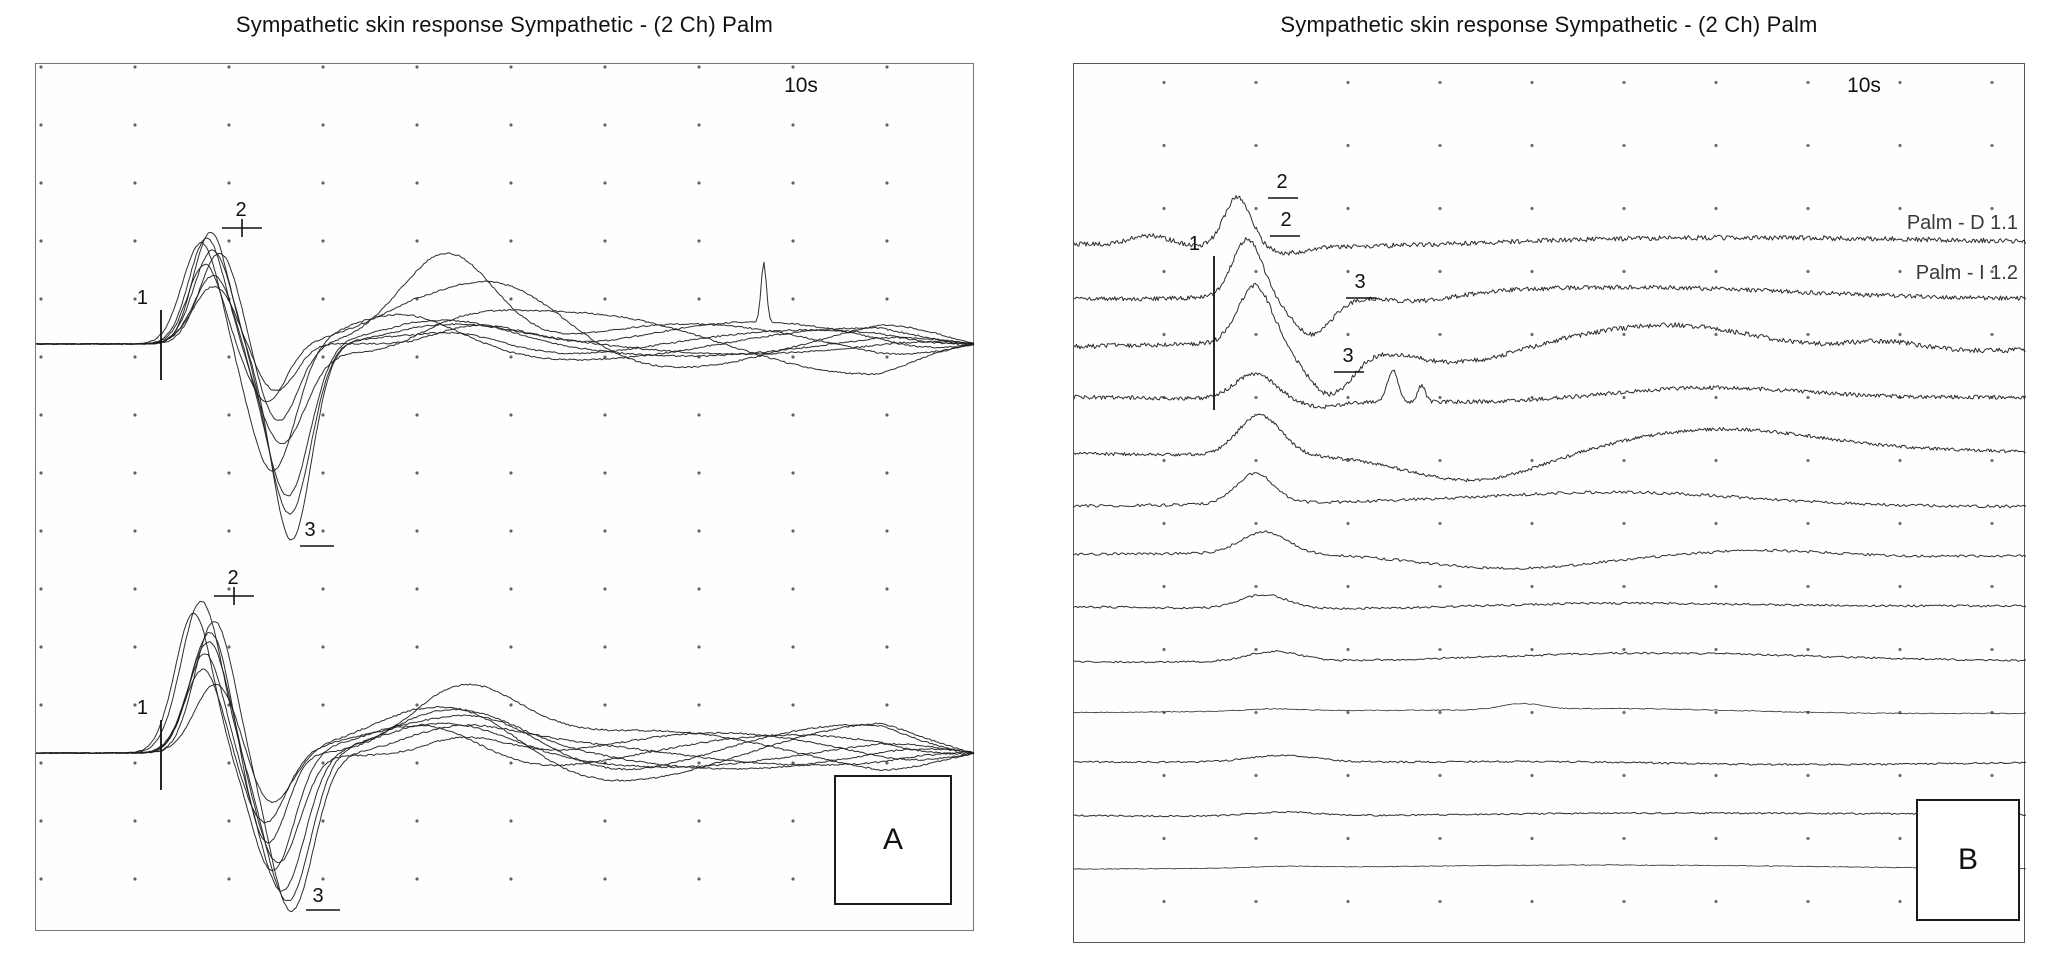 This screenshot has width=2051, height=970. I want to click on panel-a-letter: A, so click(892, 839).